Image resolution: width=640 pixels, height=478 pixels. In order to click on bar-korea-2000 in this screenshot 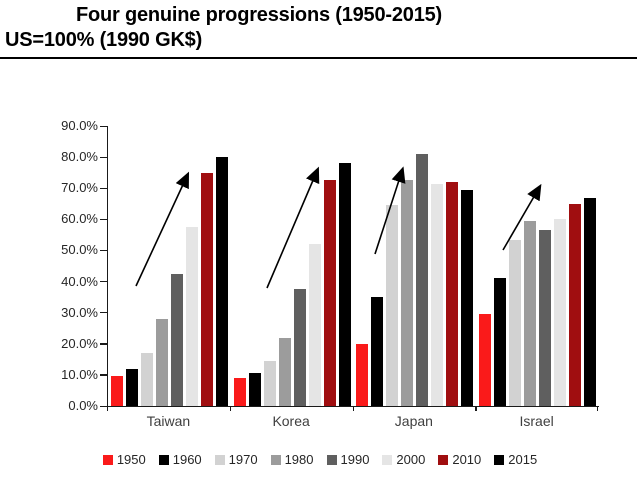, I will do `click(314, 325)`.